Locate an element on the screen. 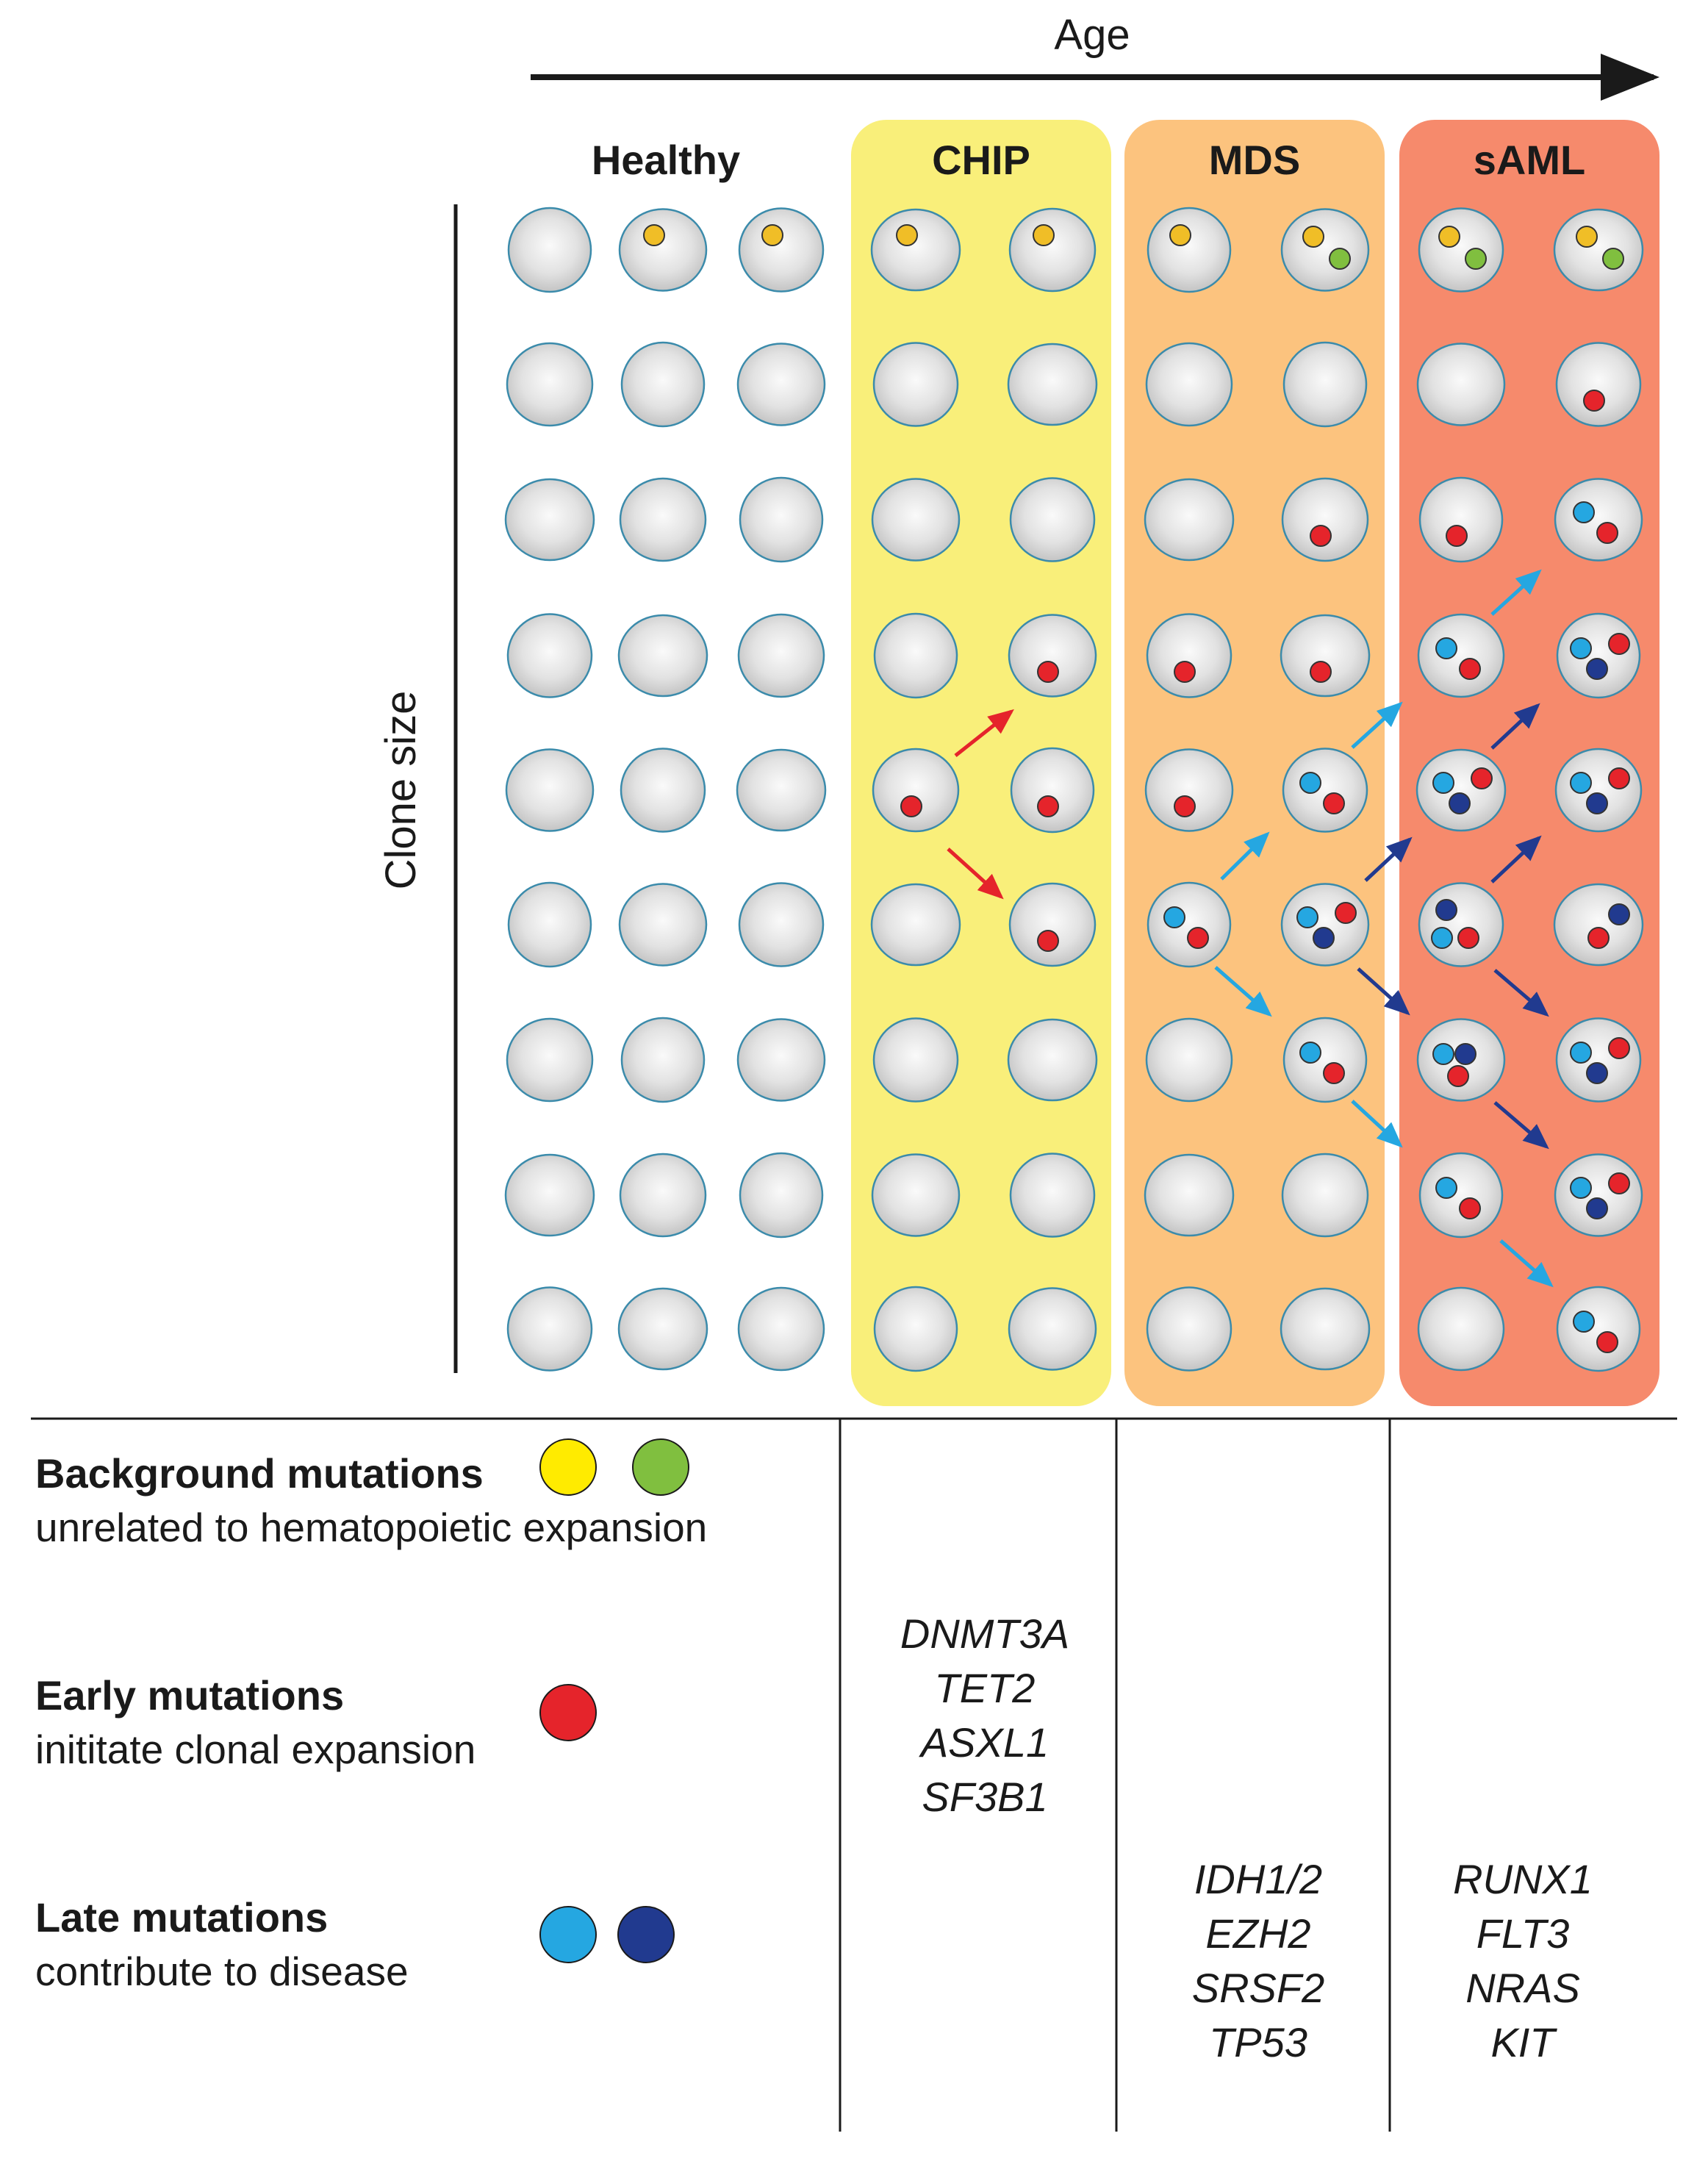  stage-label-saml: sAML is located at coordinates (1529, 160).